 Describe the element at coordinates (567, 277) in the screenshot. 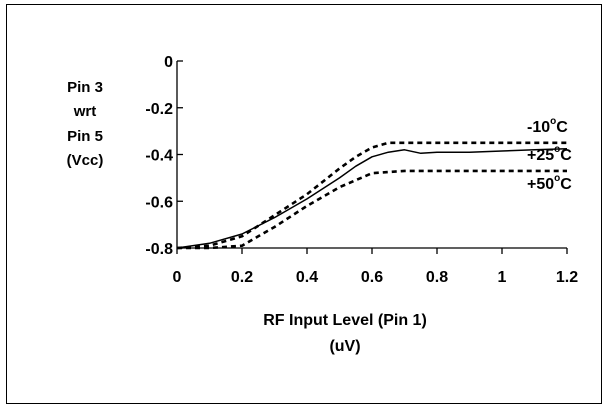

I see `x-tick-label: 1.2` at that location.